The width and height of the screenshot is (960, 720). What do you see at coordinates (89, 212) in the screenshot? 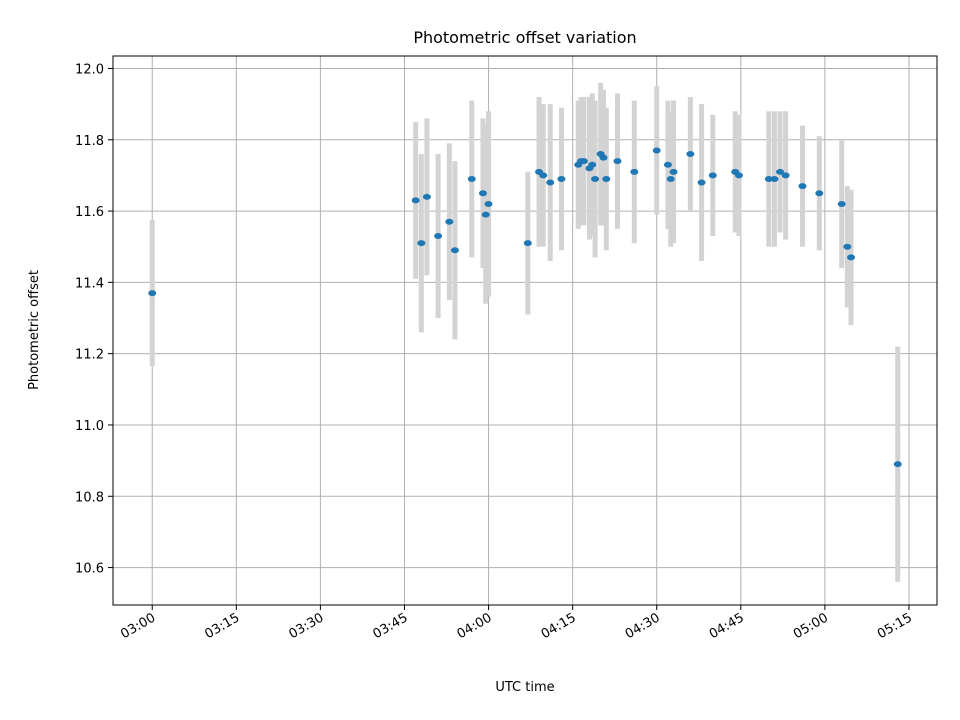
I see `y-tick-label: 11.6` at bounding box center [89, 212].